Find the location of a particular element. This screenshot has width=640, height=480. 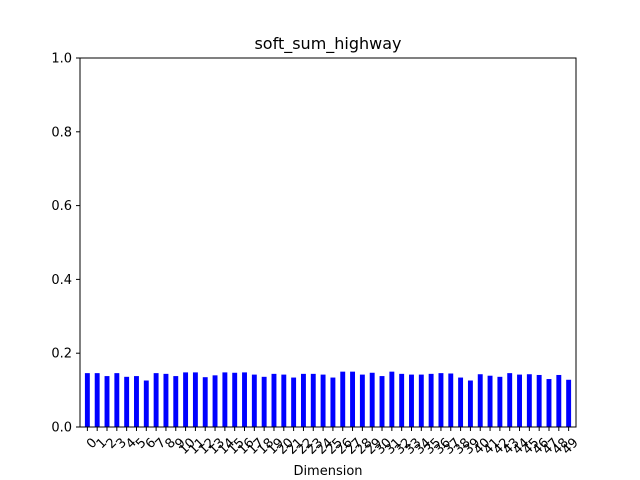

y-axis: 0.0 0.2 0.4 0.6 0.8 1.0 is located at coordinates (65, 244).